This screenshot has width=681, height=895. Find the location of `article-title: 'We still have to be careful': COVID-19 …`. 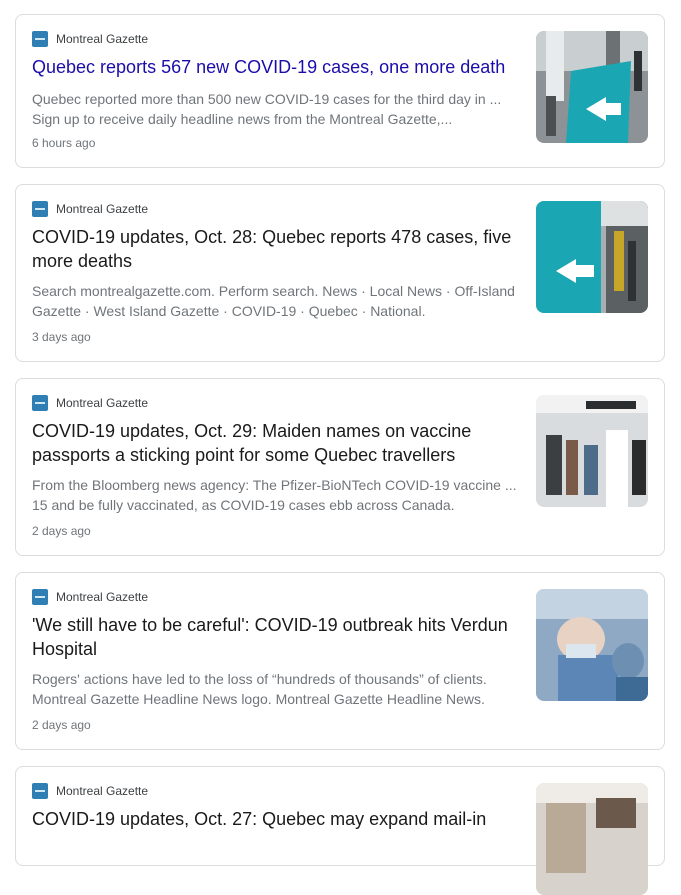

article-title: 'We still have to be careful': COVID-19 … is located at coordinates (270, 637).